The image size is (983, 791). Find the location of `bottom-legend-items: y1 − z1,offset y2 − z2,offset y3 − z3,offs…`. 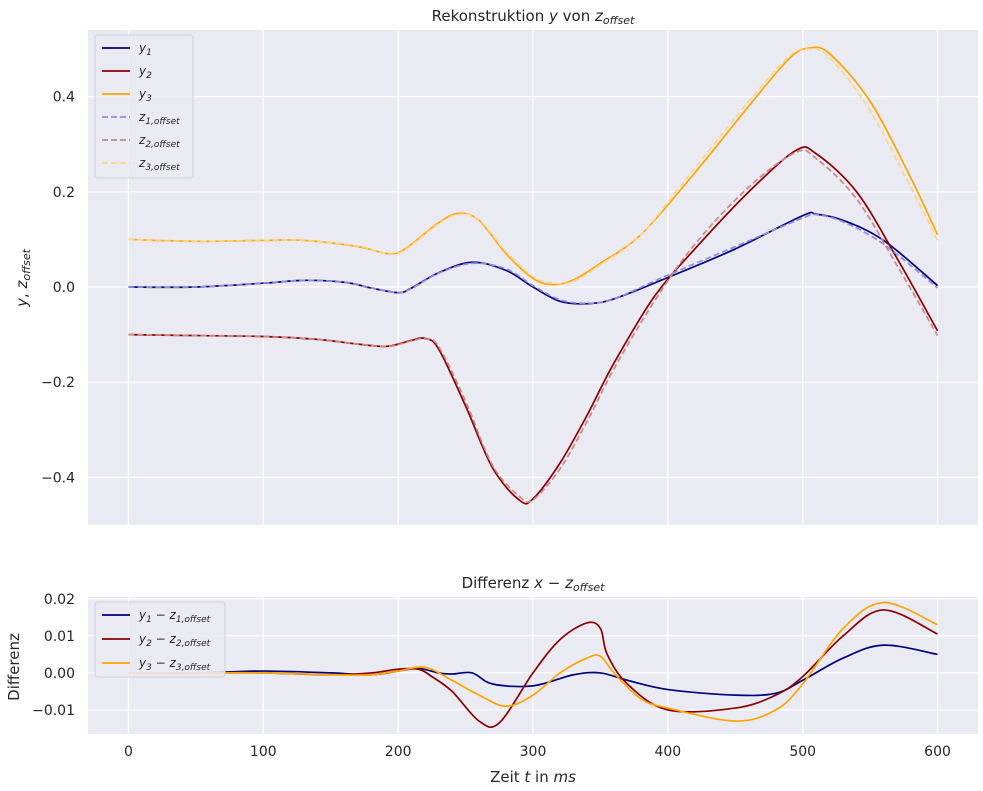

bottom-legend-items: y1 − z1,offset y2 − z2,offset y3 − z3,offs… is located at coordinates (156, 640).